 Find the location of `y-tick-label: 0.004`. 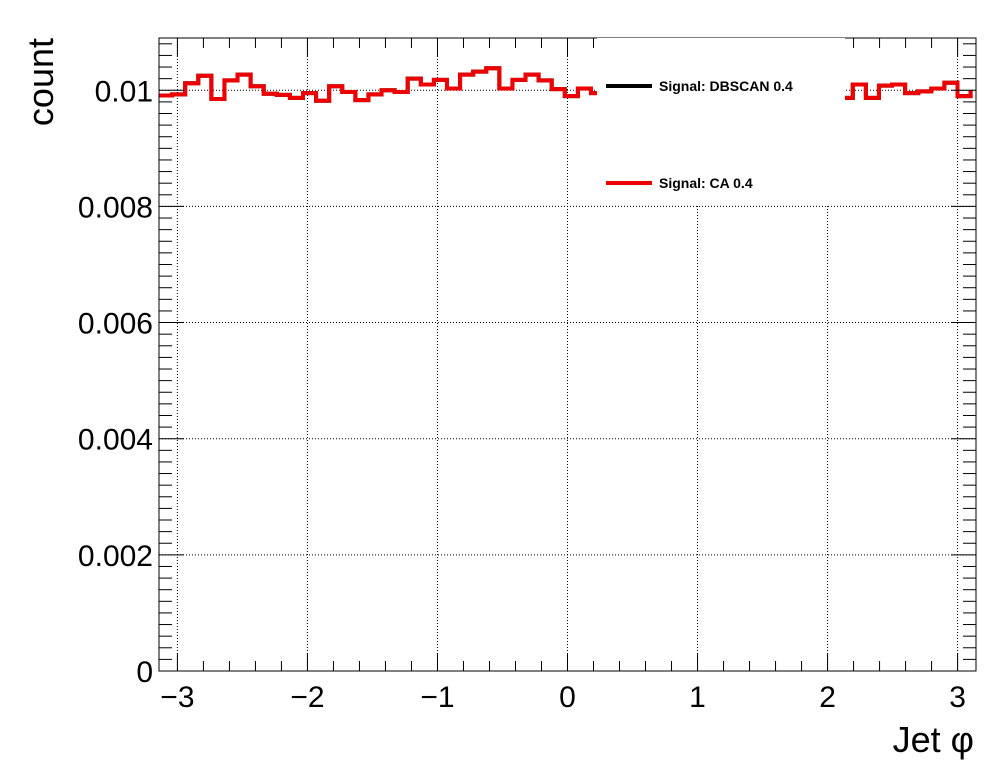

y-tick-label: 0.004 is located at coordinates (115, 440).